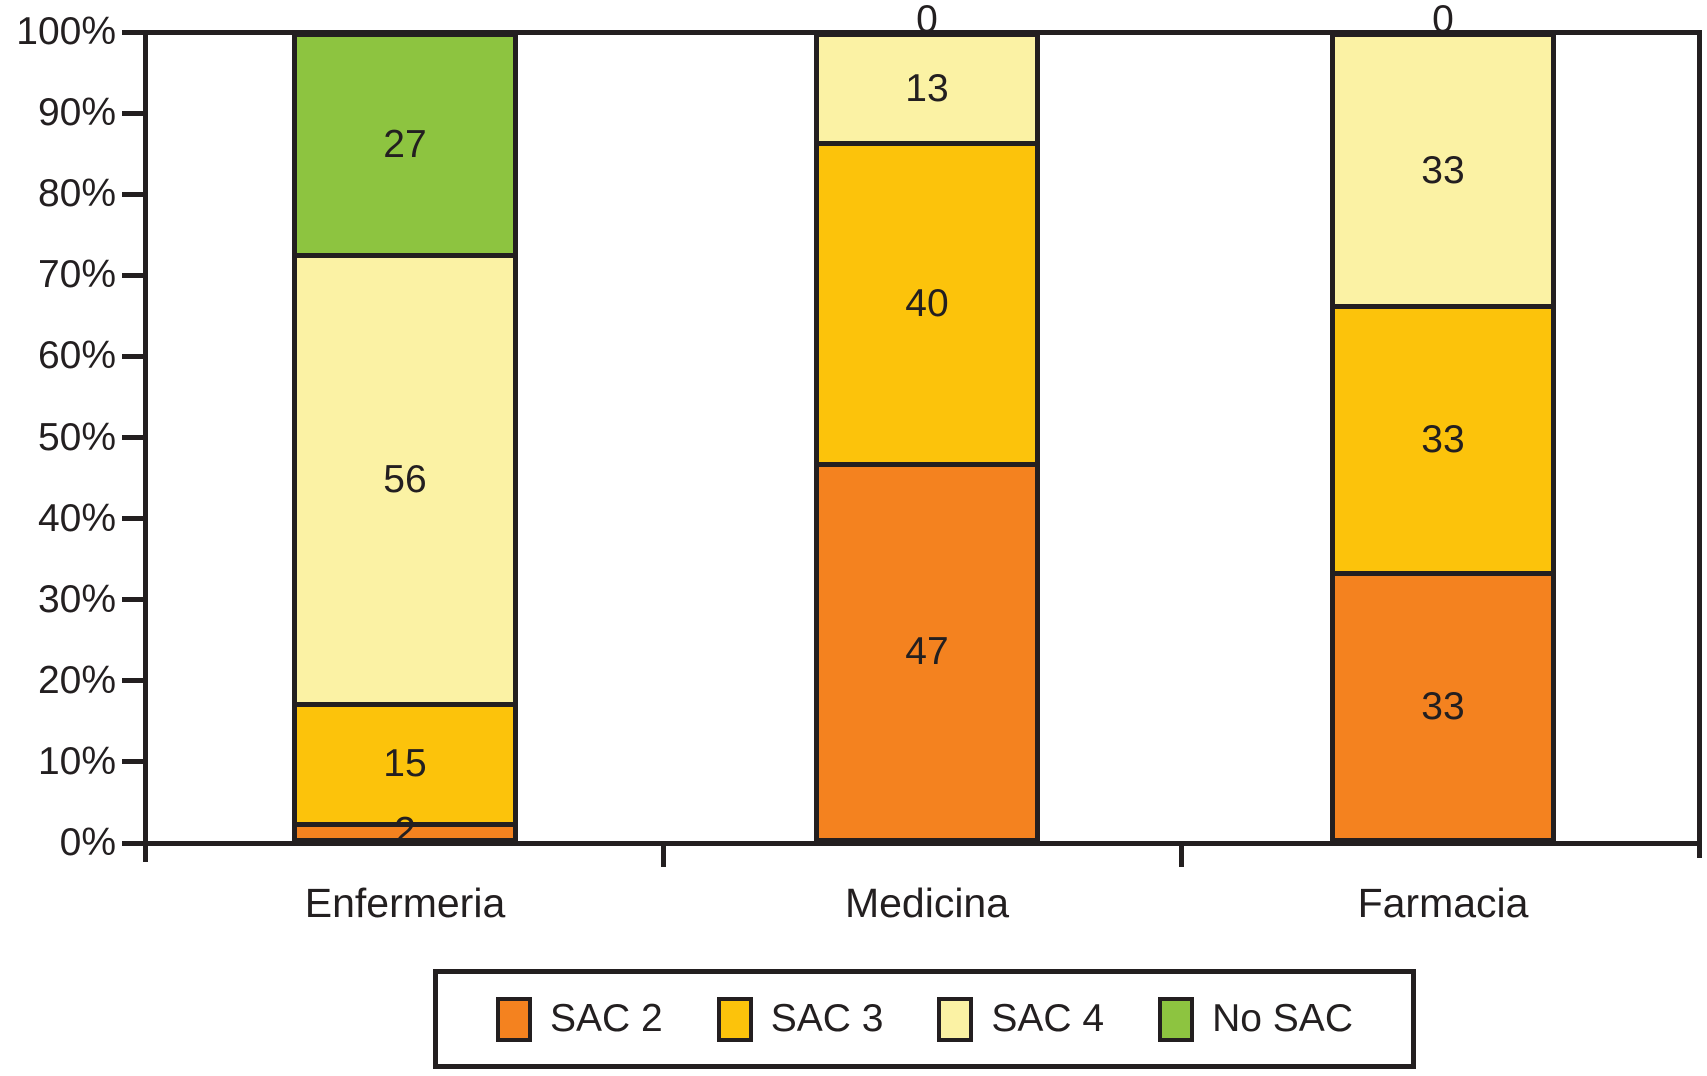  What do you see at coordinates (76, 518) in the screenshot?
I see `y-axis-tick-label: 40%` at bounding box center [76, 518].